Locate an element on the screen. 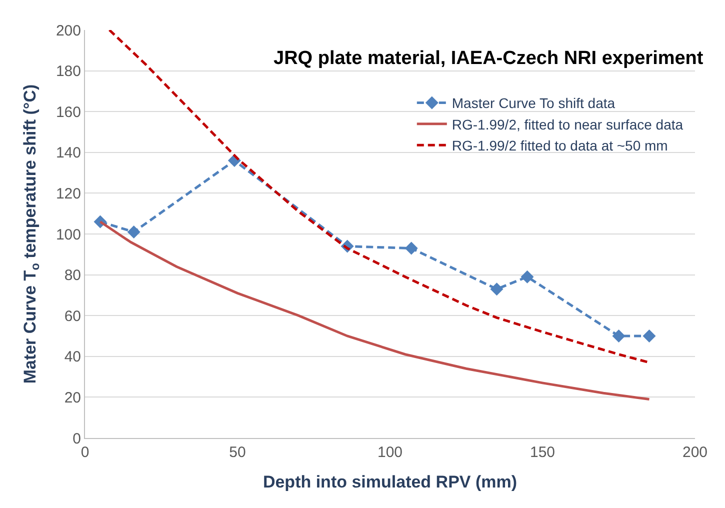 Image resolution: width=725 pixels, height=508 pixels. y-tick-label: 180 is located at coordinates (68, 71).